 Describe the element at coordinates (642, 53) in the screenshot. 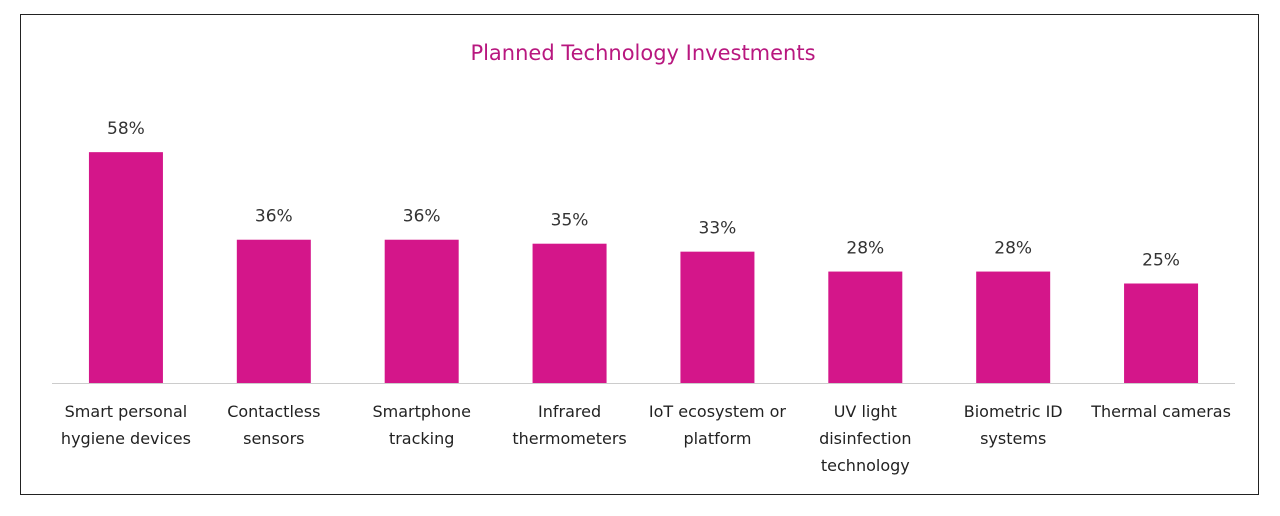

I see `chart-title: Planned Technology Investments` at that location.